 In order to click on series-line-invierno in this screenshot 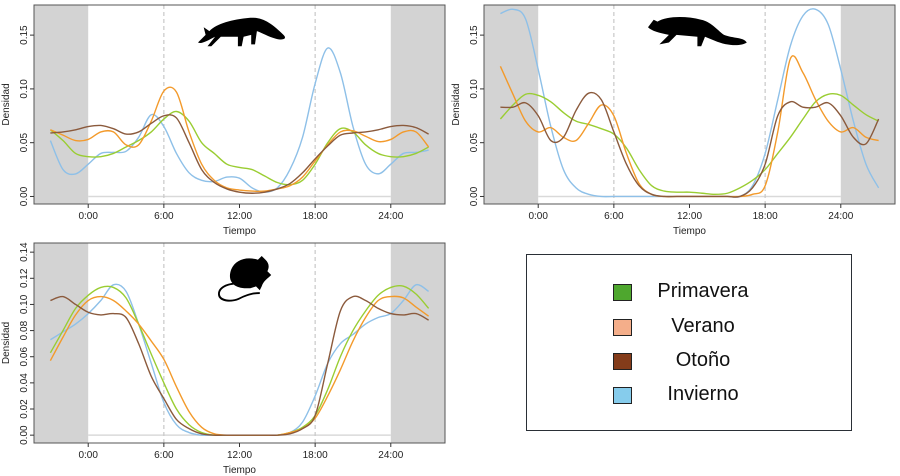, I will do `click(239, 120)`.